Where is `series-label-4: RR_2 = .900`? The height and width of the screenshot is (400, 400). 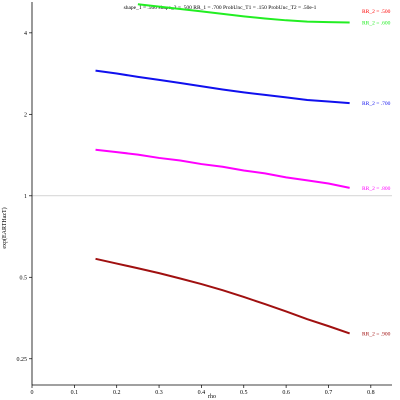 series-label-4: RR_2 = .900 is located at coordinates (376, 334).